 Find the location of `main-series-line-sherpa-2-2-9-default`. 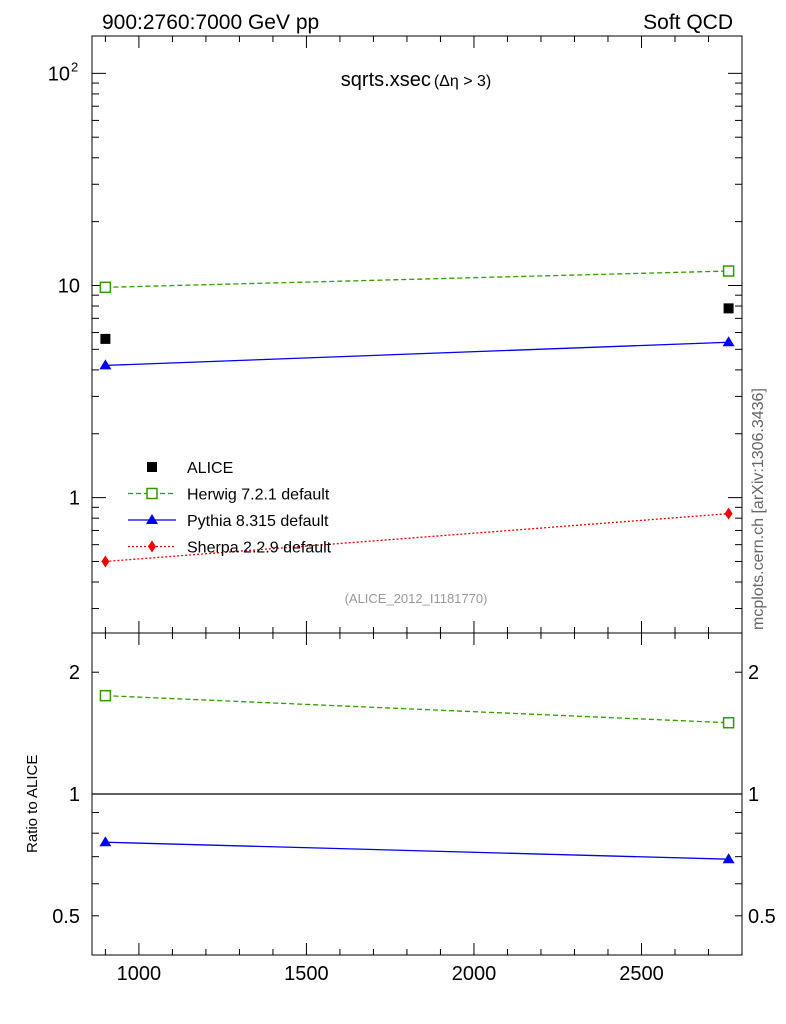

main-series-line-sherpa-2-2-9-default is located at coordinates (417, 538).